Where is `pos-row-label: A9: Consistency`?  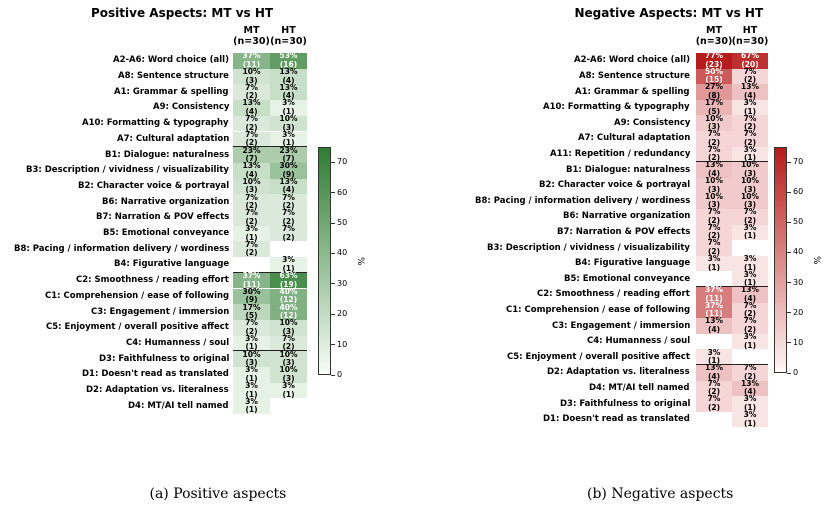
pos-row-label: A9: Consistency is located at coordinates (191, 107).